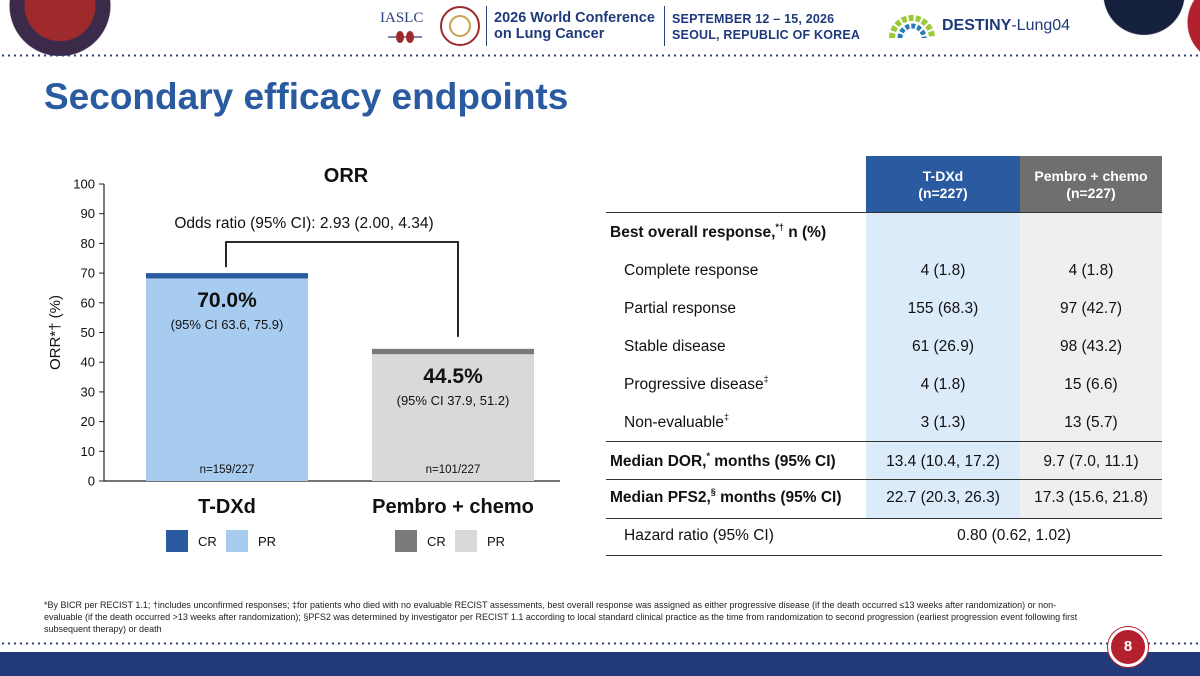 This screenshot has width=1200, height=676. Describe the element at coordinates (227, 324) in the screenshot. I see `bar-ci-label: (95% CI 63.6, 75.9)` at that location.